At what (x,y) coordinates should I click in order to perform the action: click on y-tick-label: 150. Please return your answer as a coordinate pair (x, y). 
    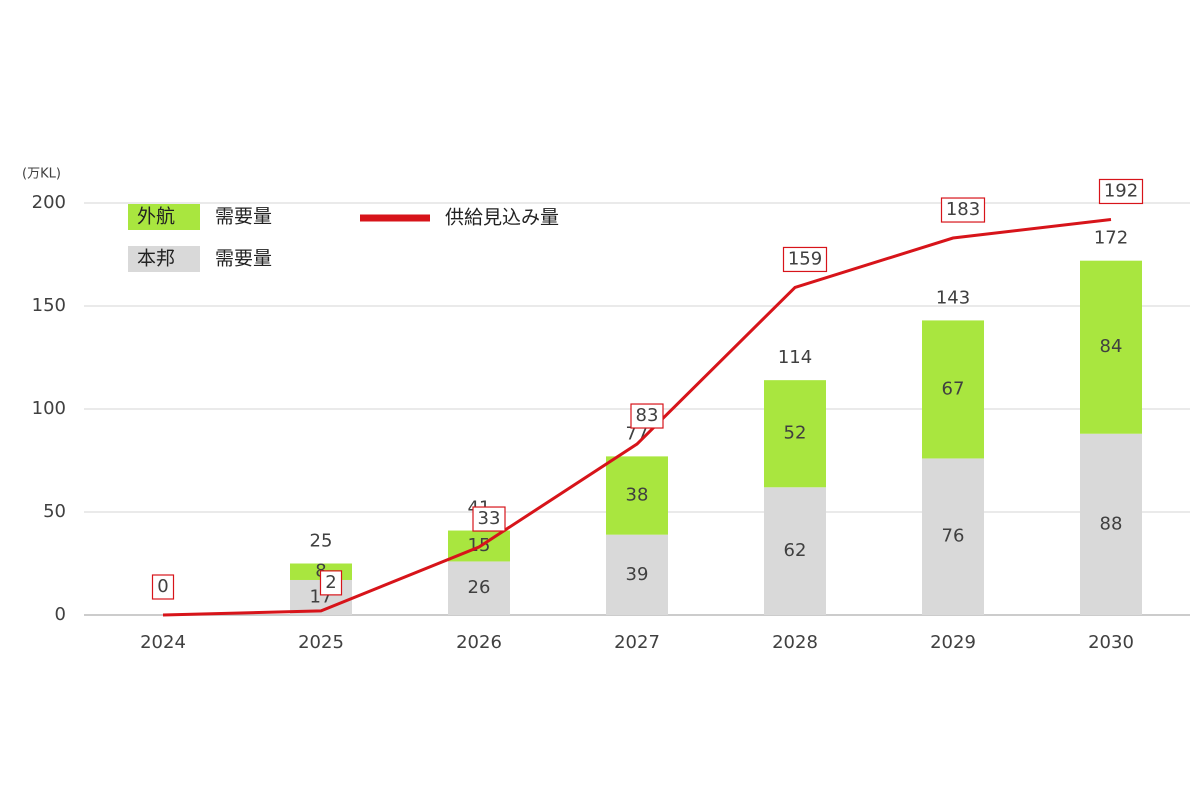
    Looking at the image, I should click on (49, 305).